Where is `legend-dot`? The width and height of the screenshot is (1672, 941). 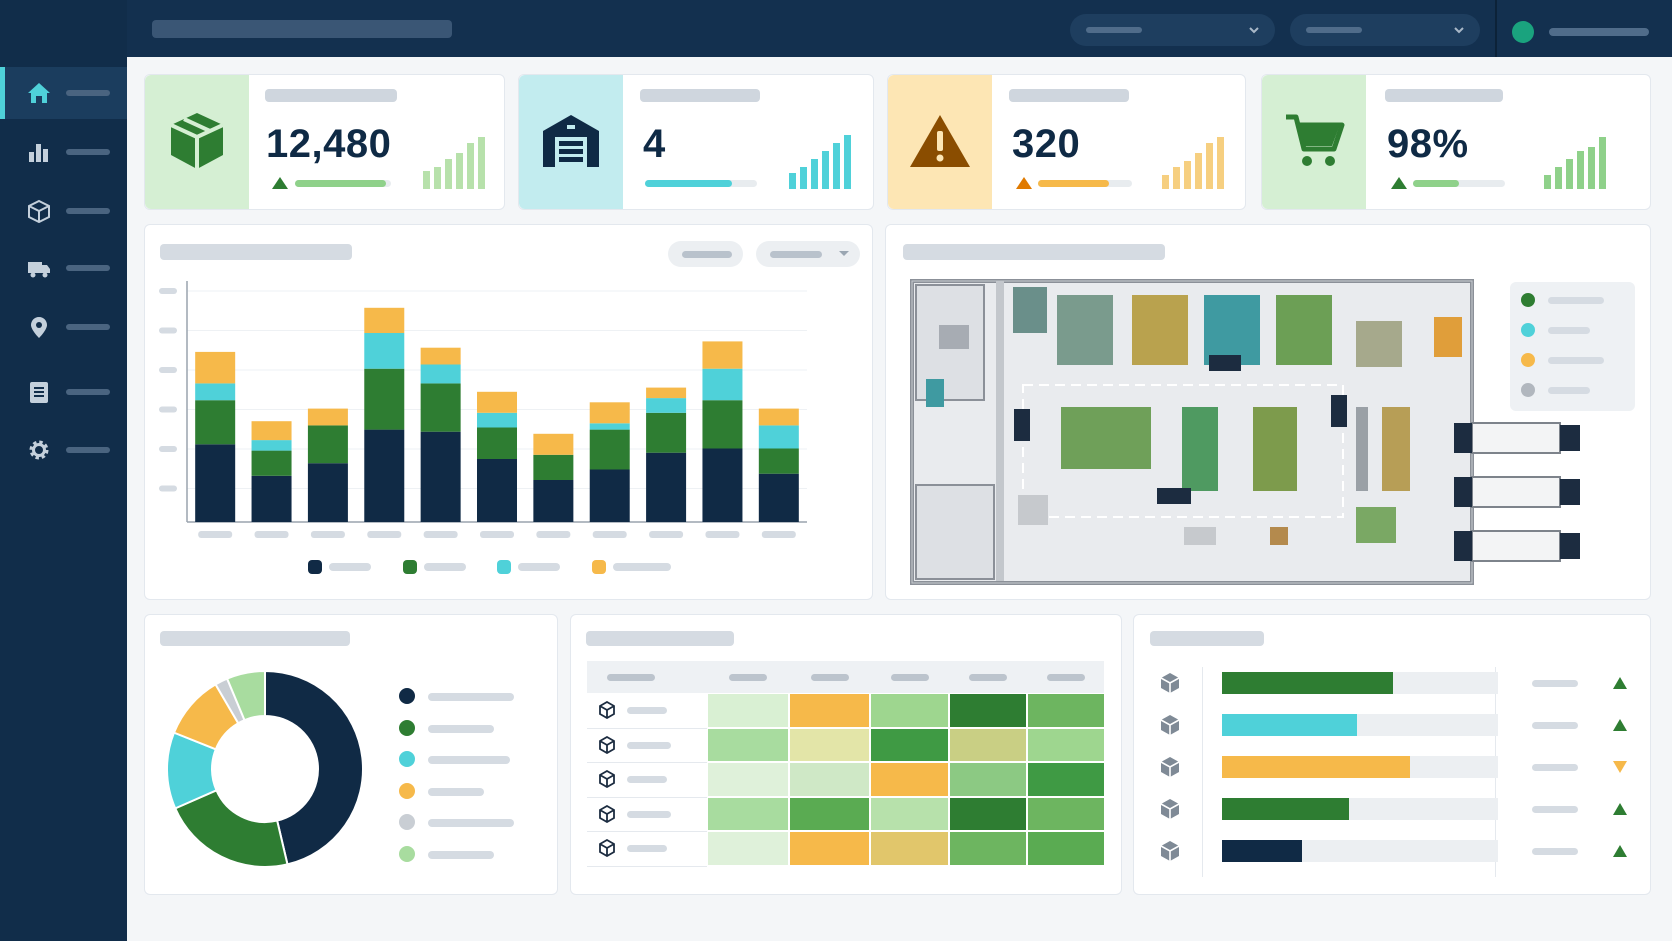 legend-dot is located at coordinates (407, 759).